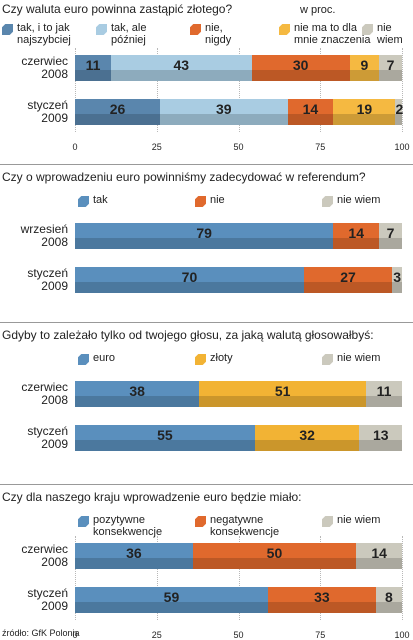 This screenshot has height=640, width=413. I want to click on legend-label: euro, so click(104, 358).